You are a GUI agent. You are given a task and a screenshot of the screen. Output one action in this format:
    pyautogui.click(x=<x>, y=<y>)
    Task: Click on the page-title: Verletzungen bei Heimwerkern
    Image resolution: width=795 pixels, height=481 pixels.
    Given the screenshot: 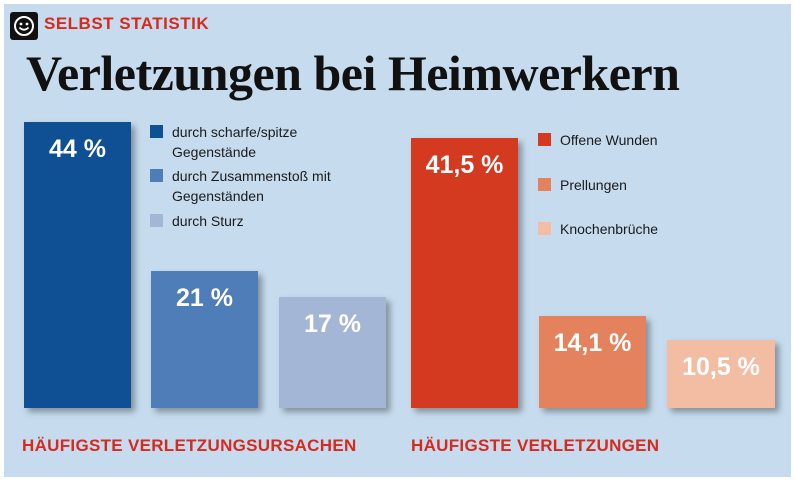 What is the action you would take?
    pyautogui.click(x=353, y=73)
    